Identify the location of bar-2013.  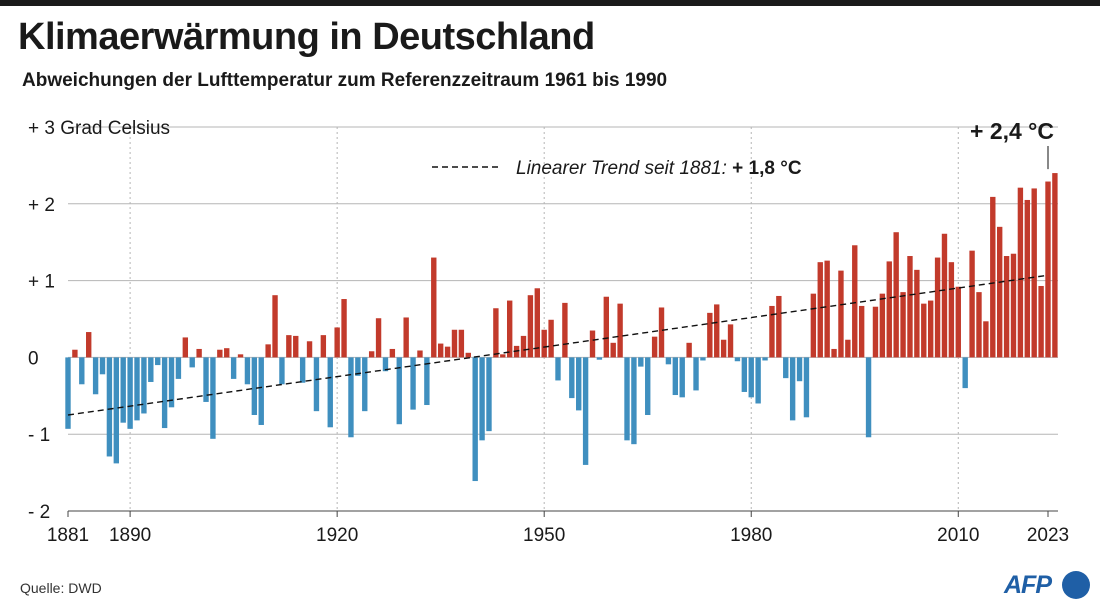
(979, 325).